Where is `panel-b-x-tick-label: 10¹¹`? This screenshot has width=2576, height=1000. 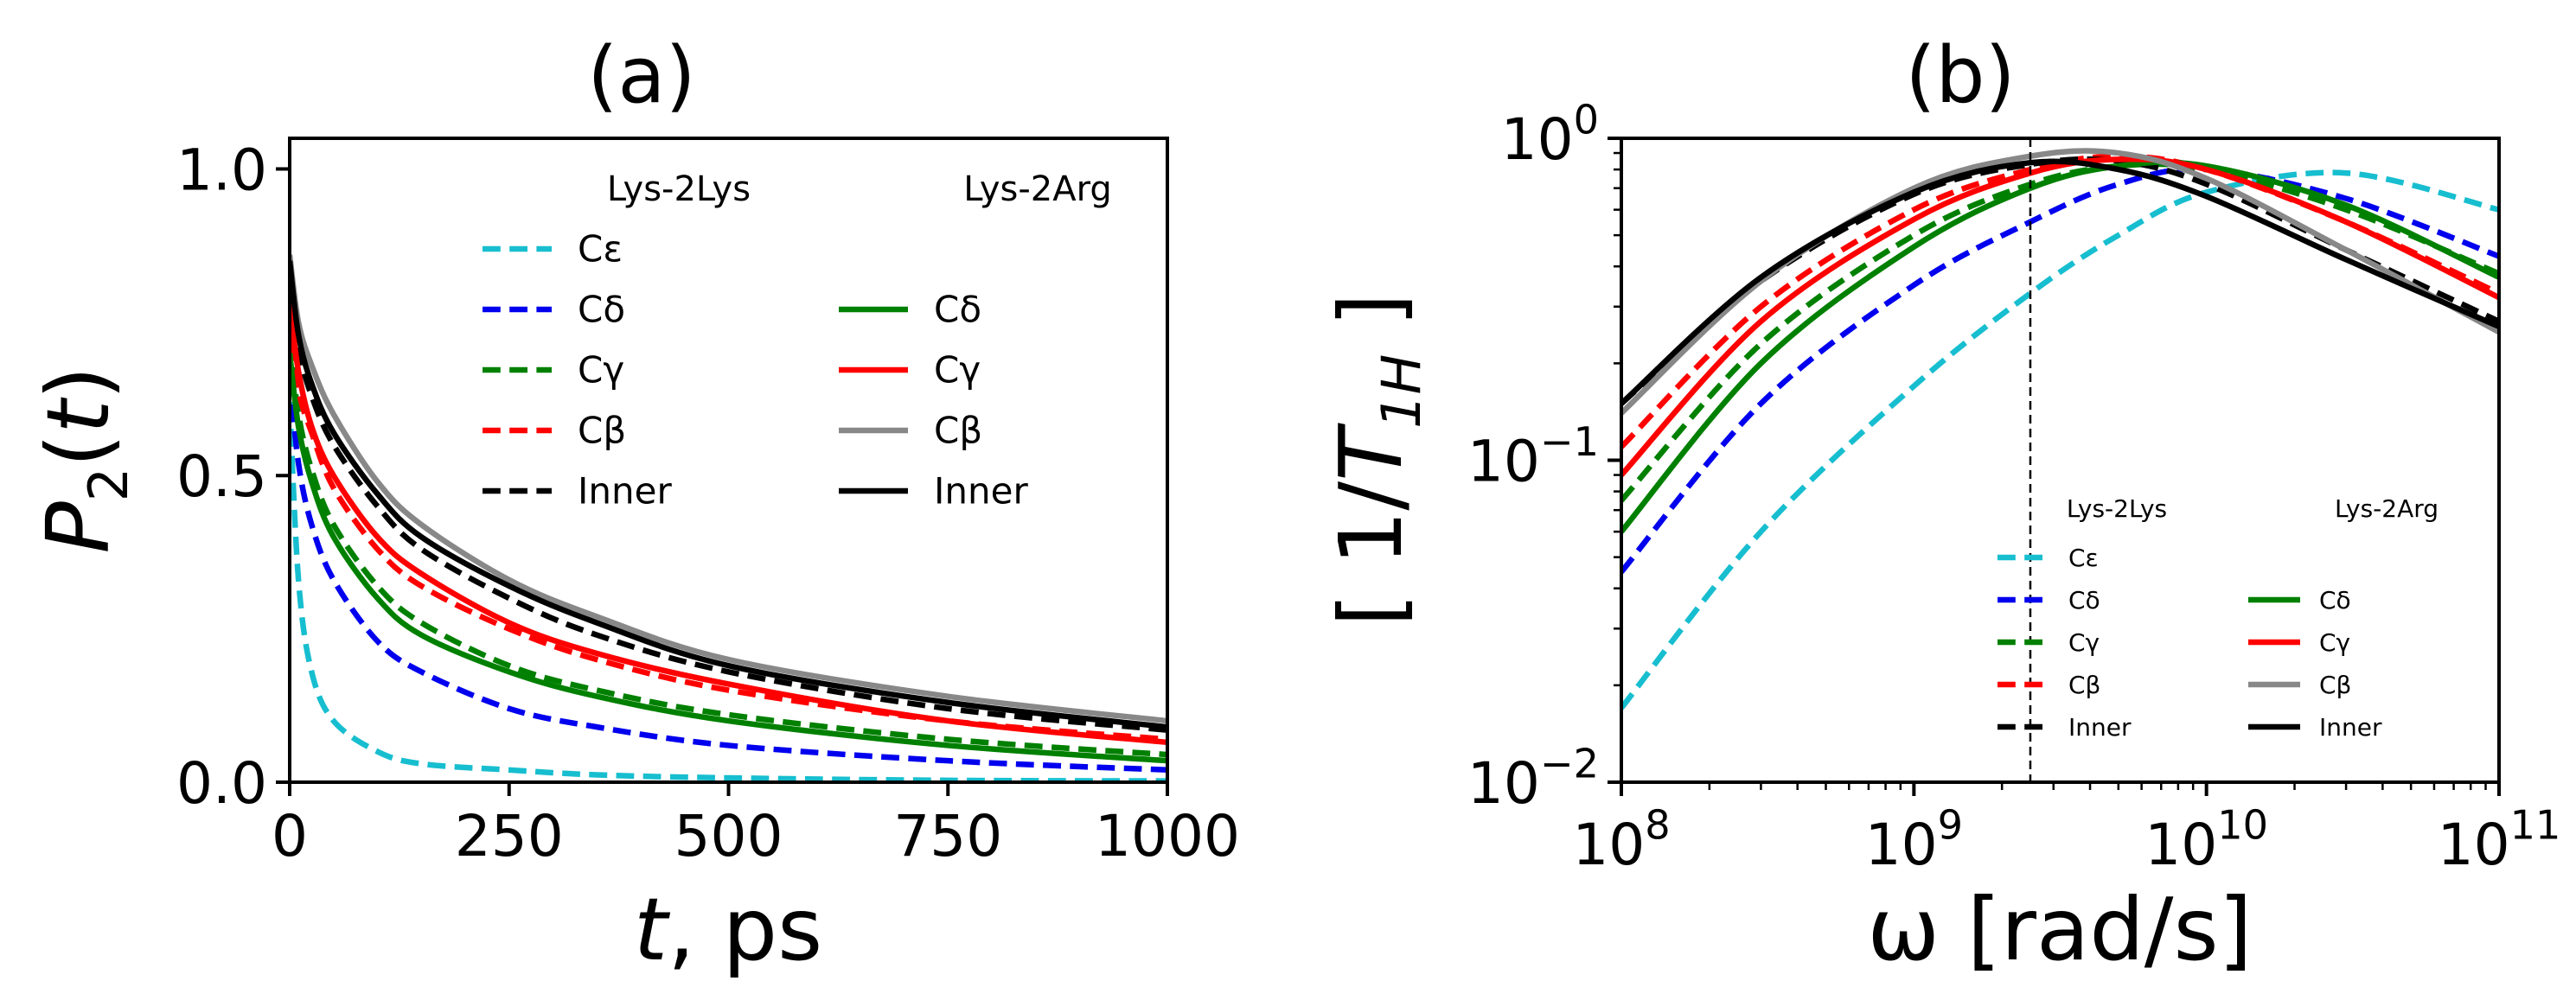
panel-b-x-tick-label: 10¹¹ is located at coordinates (2499, 839).